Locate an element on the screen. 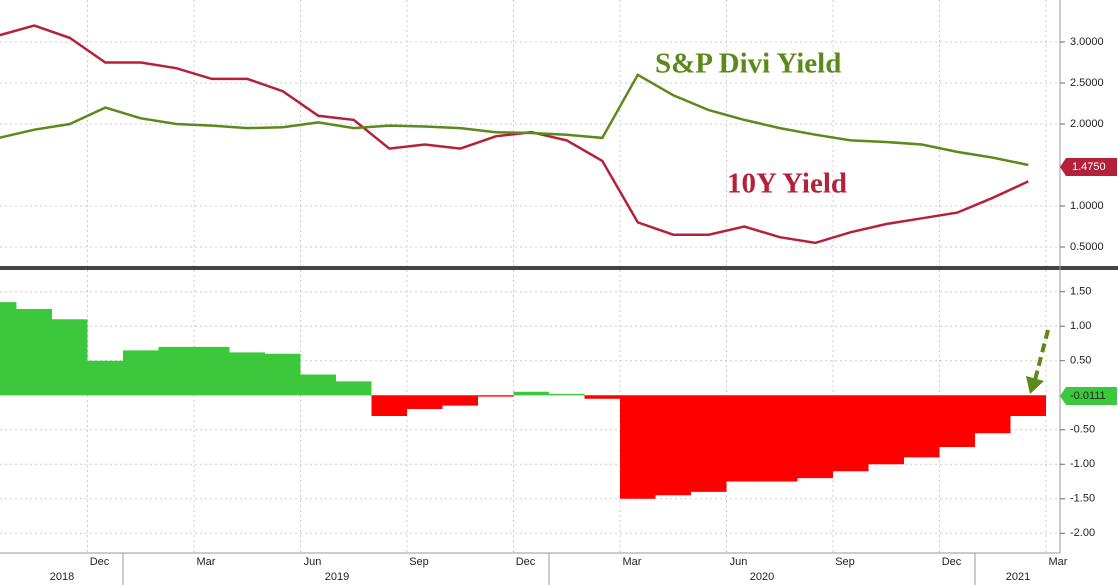 The image size is (1118, 585). last-value-label: -0.0111 is located at coordinates (1088, 396).